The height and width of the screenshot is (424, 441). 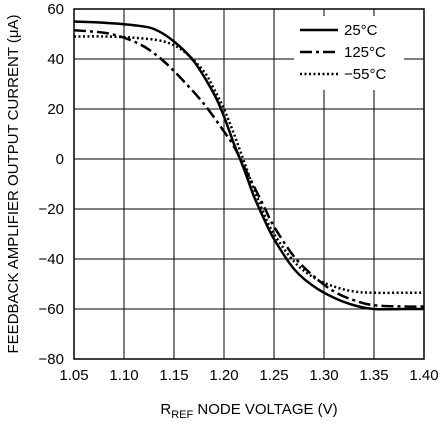 I want to click on y-tick-label: −20, so click(x=51, y=209).